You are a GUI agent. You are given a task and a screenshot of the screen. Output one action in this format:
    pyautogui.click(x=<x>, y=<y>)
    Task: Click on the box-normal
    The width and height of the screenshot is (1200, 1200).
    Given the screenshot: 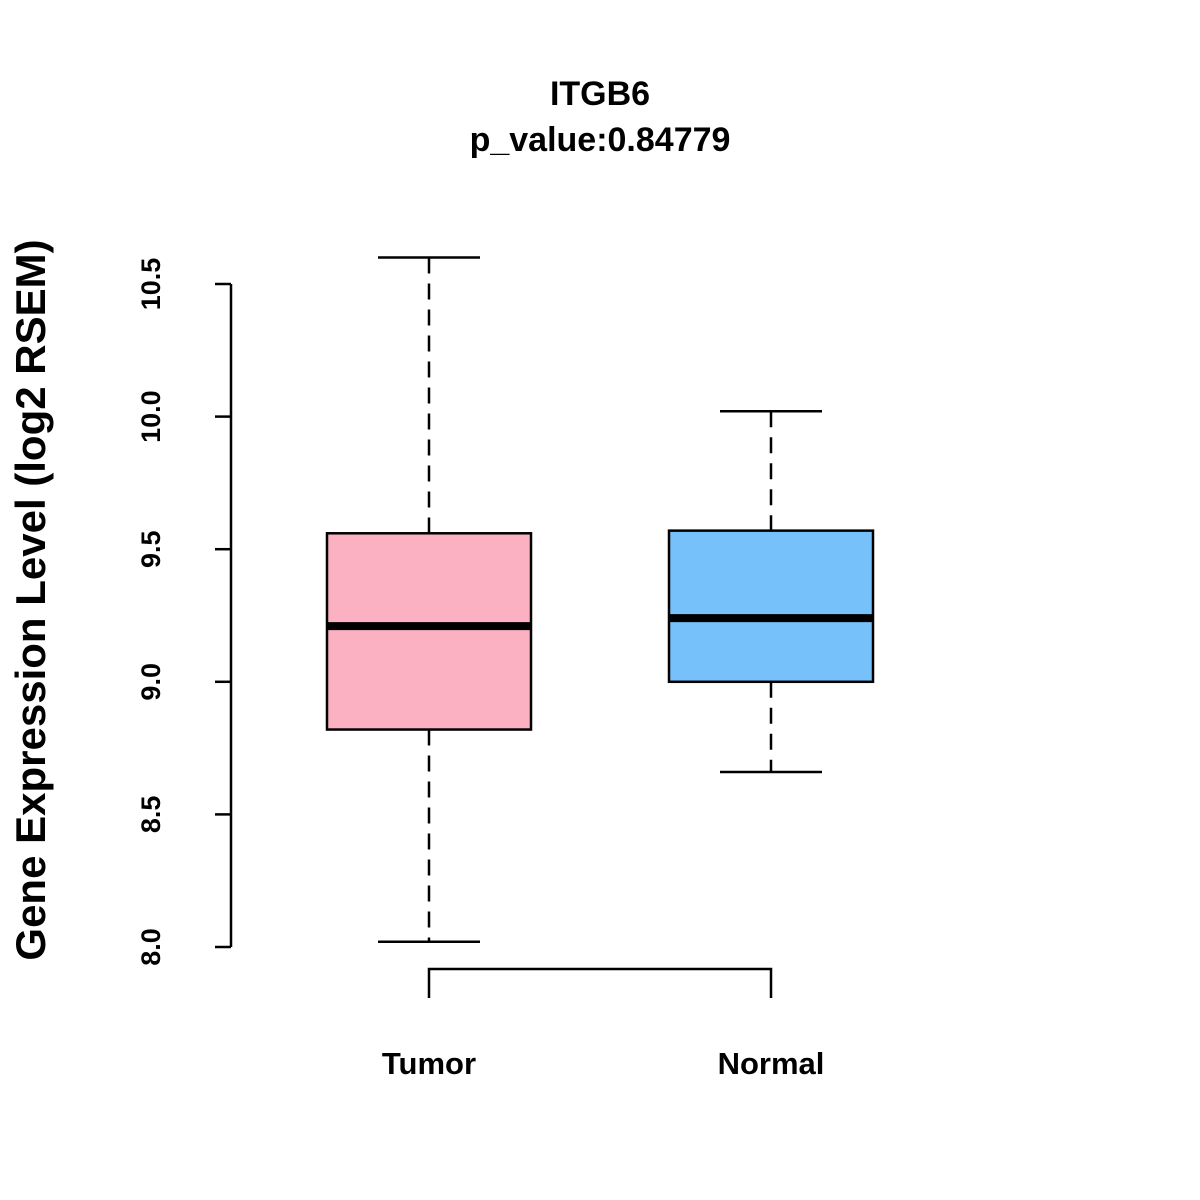 What is the action you would take?
    pyautogui.click(x=771, y=592)
    